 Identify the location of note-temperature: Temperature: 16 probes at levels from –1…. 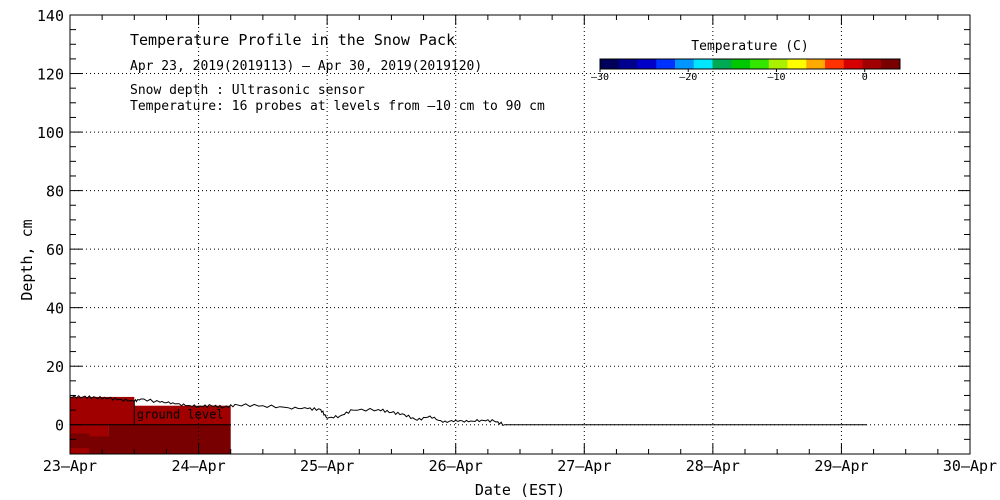
(337, 106).